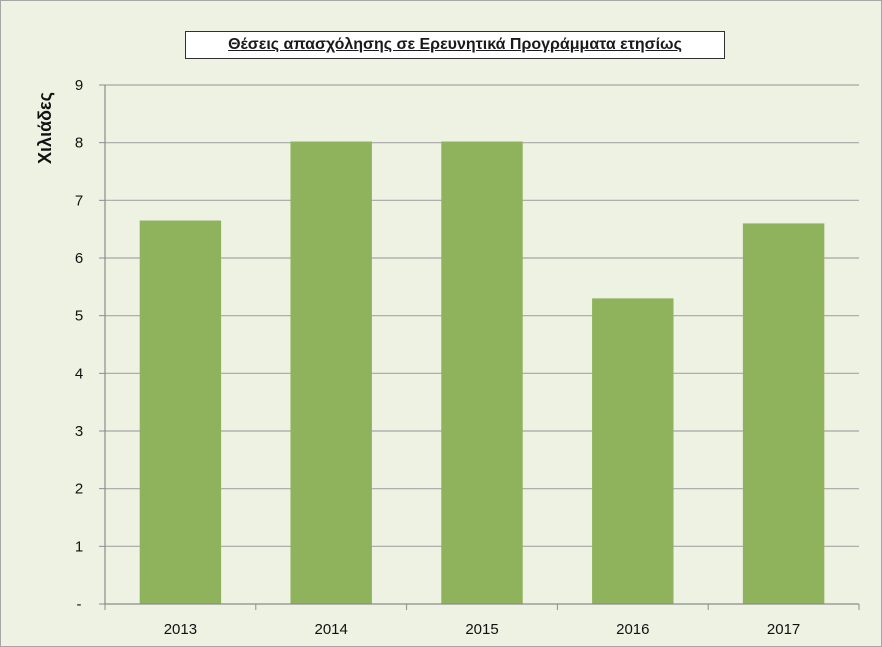 The image size is (882, 647). I want to click on x-tick-label: 2016, so click(632, 629).